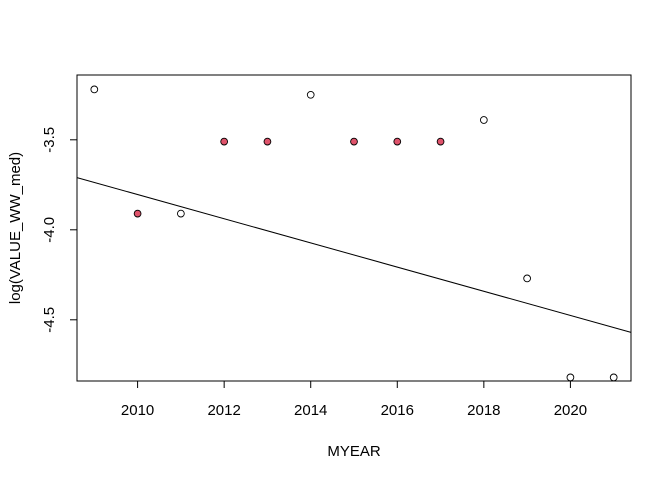 The image size is (672, 480). I want to click on x-tick-label: 2016, so click(397, 410).